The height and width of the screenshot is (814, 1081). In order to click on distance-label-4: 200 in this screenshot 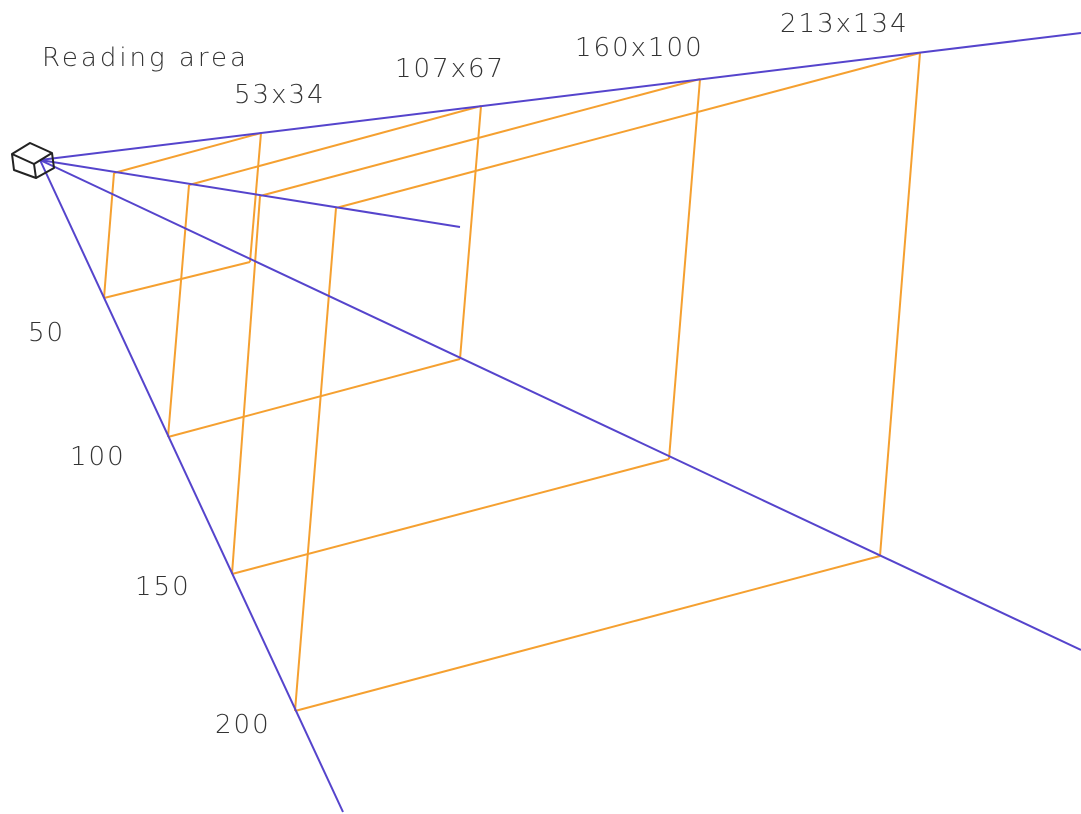, I will do `click(243, 725)`.